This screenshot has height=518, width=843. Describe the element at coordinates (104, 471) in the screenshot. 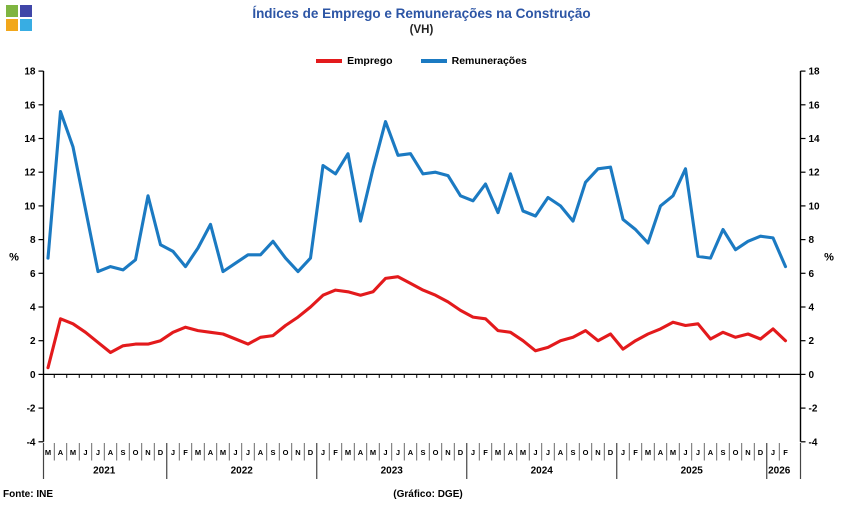

I see `year-label: 2021` at that location.